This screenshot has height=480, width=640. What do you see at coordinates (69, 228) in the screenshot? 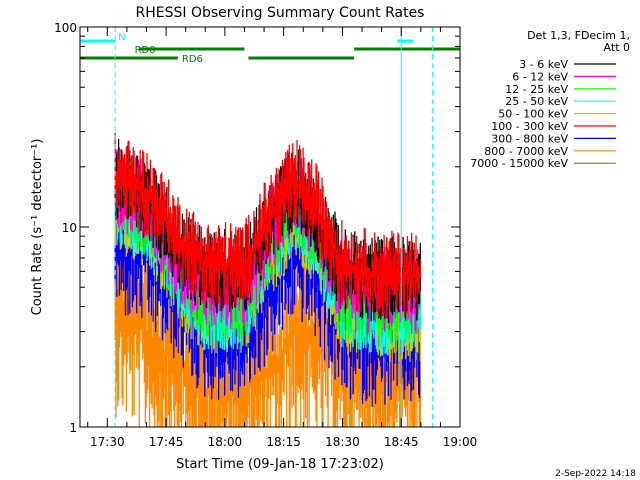
I see `y-tick-label: 10` at bounding box center [69, 228].